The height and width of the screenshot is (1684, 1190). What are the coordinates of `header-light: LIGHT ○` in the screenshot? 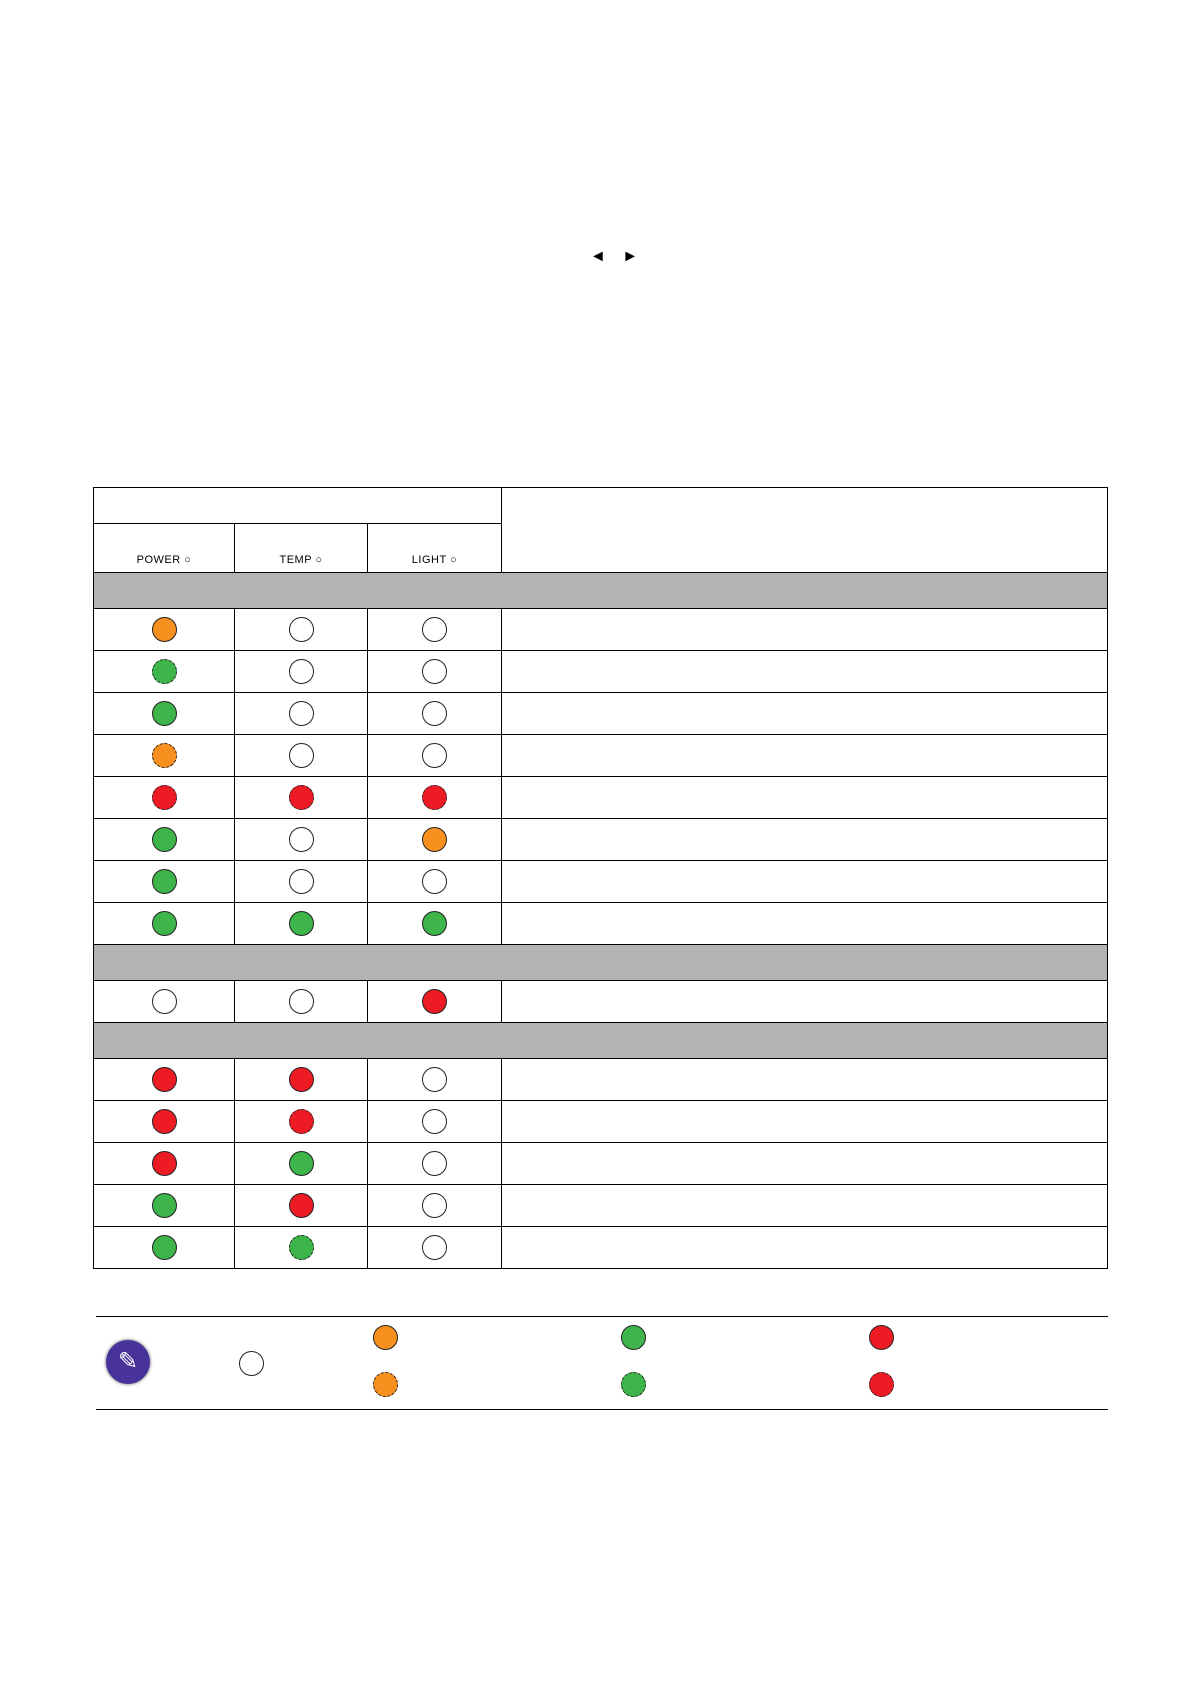 It's located at (434, 548).